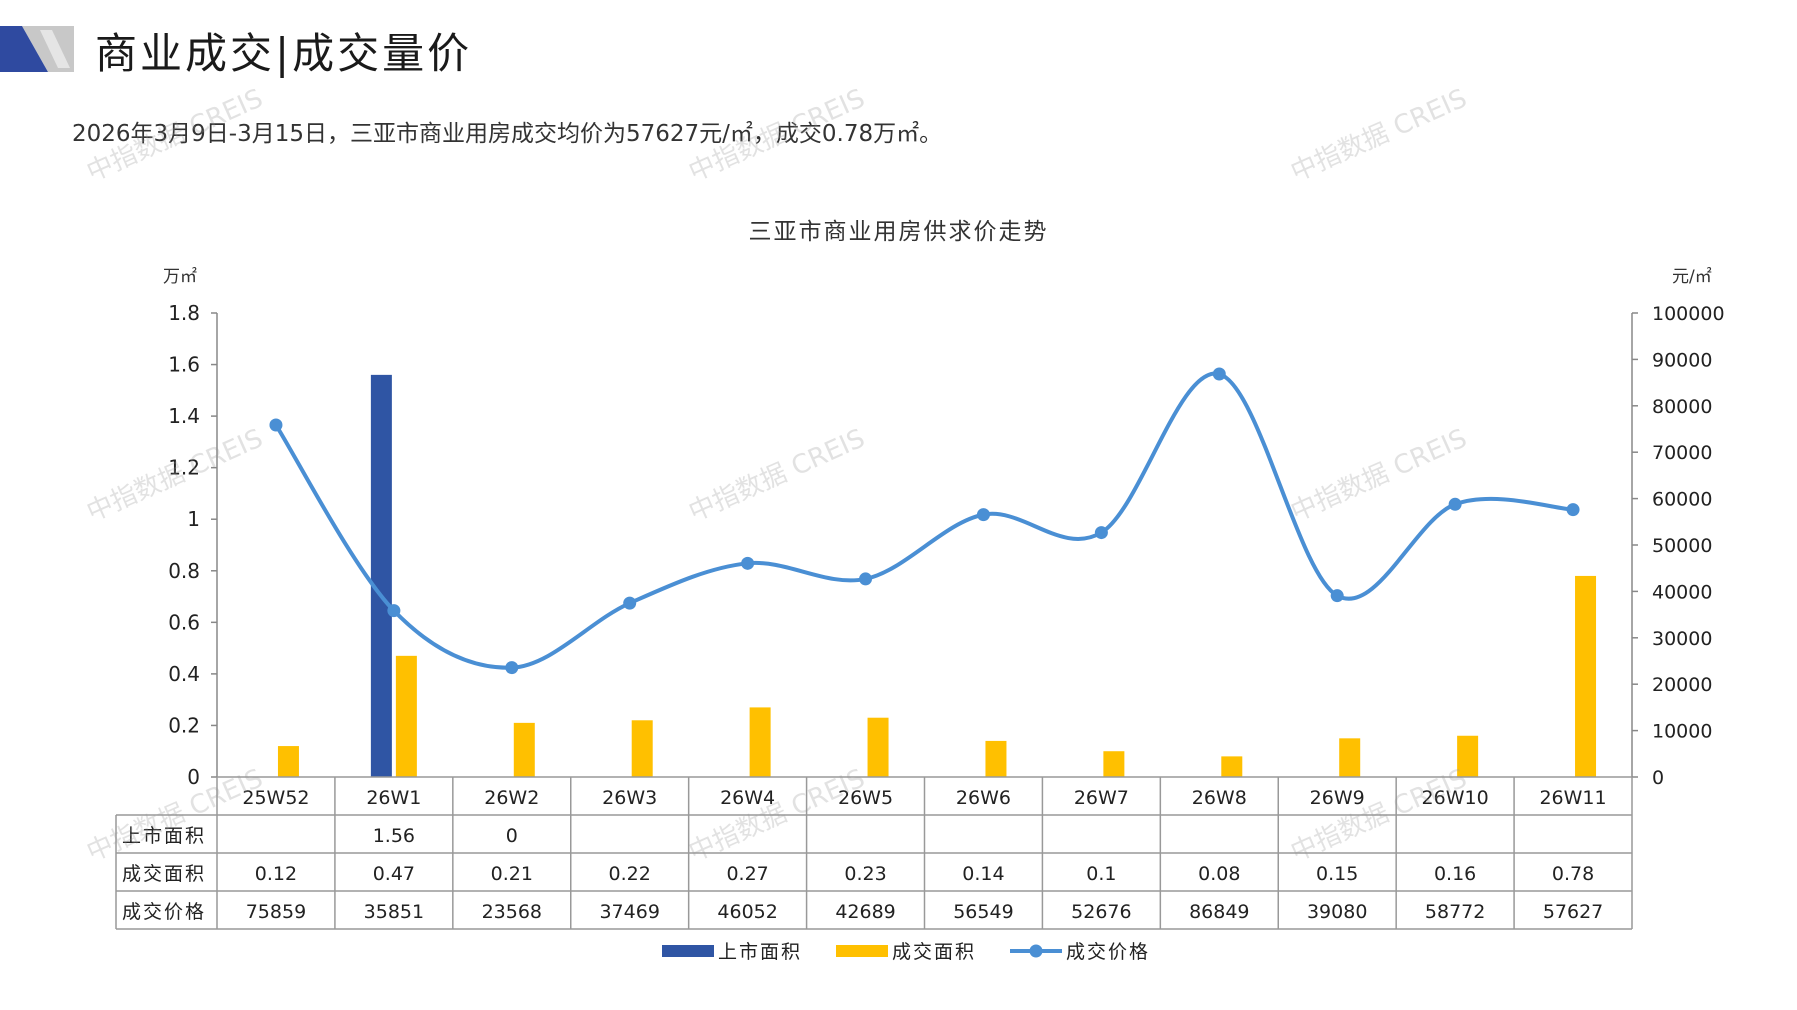 The width and height of the screenshot is (1797, 1010). Describe the element at coordinates (1682, 500) in the screenshot. I see `right-tick-label: 60000` at that location.